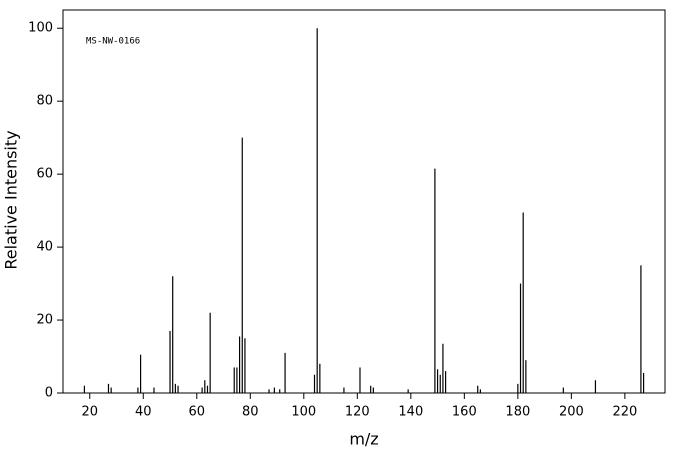 This screenshot has width=676, height=455. What do you see at coordinates (44, 320) in the screenshot?
I see `y-tick-label: 20` at bounding box center [44, 320].